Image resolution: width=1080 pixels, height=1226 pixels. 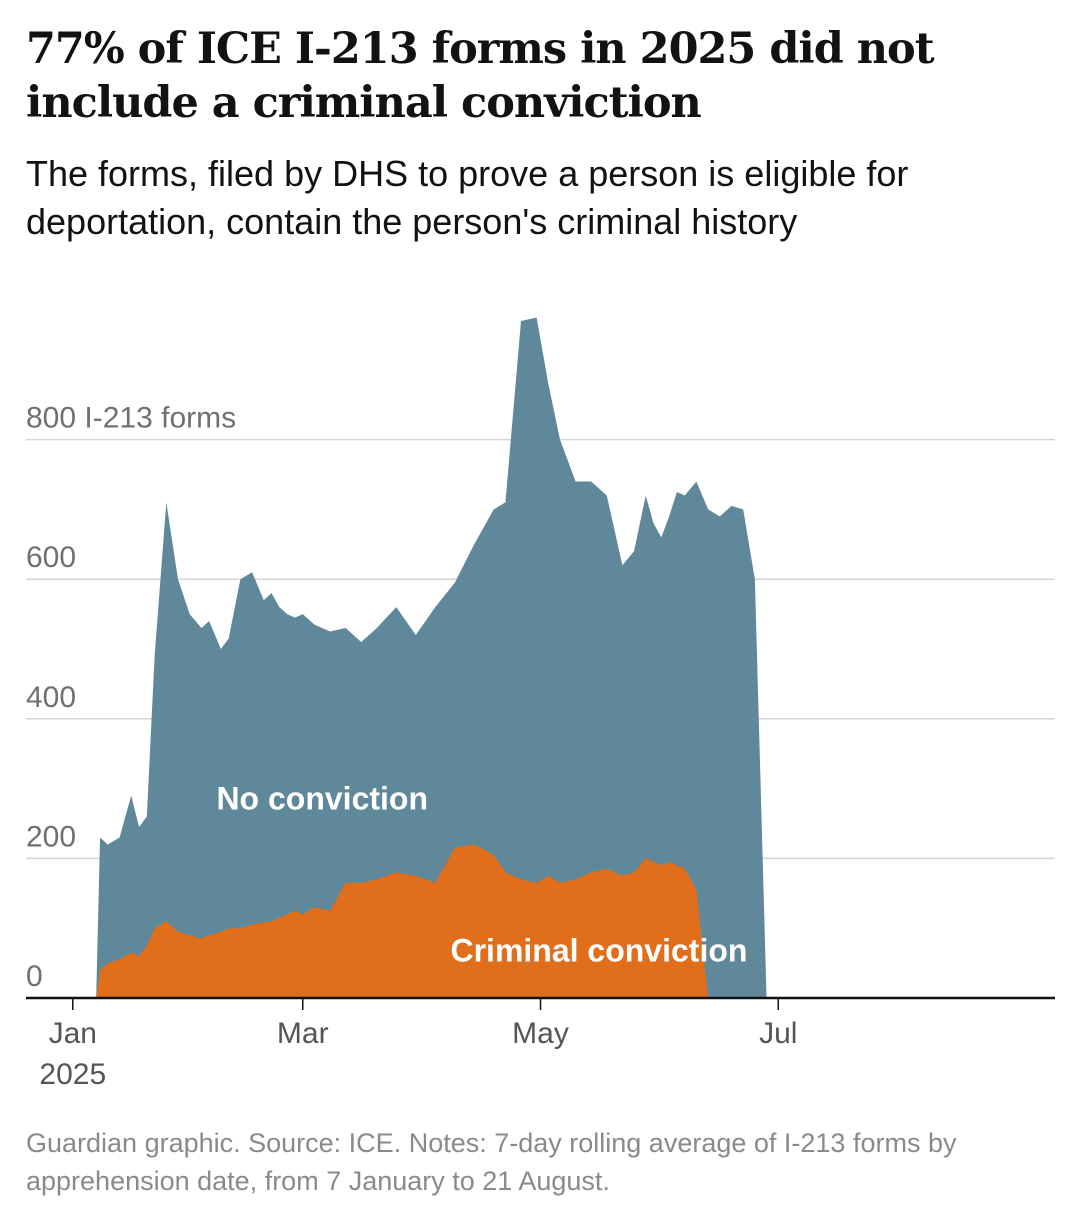 I want to click on y-tick-label: 400, so click(x=51, y=697).